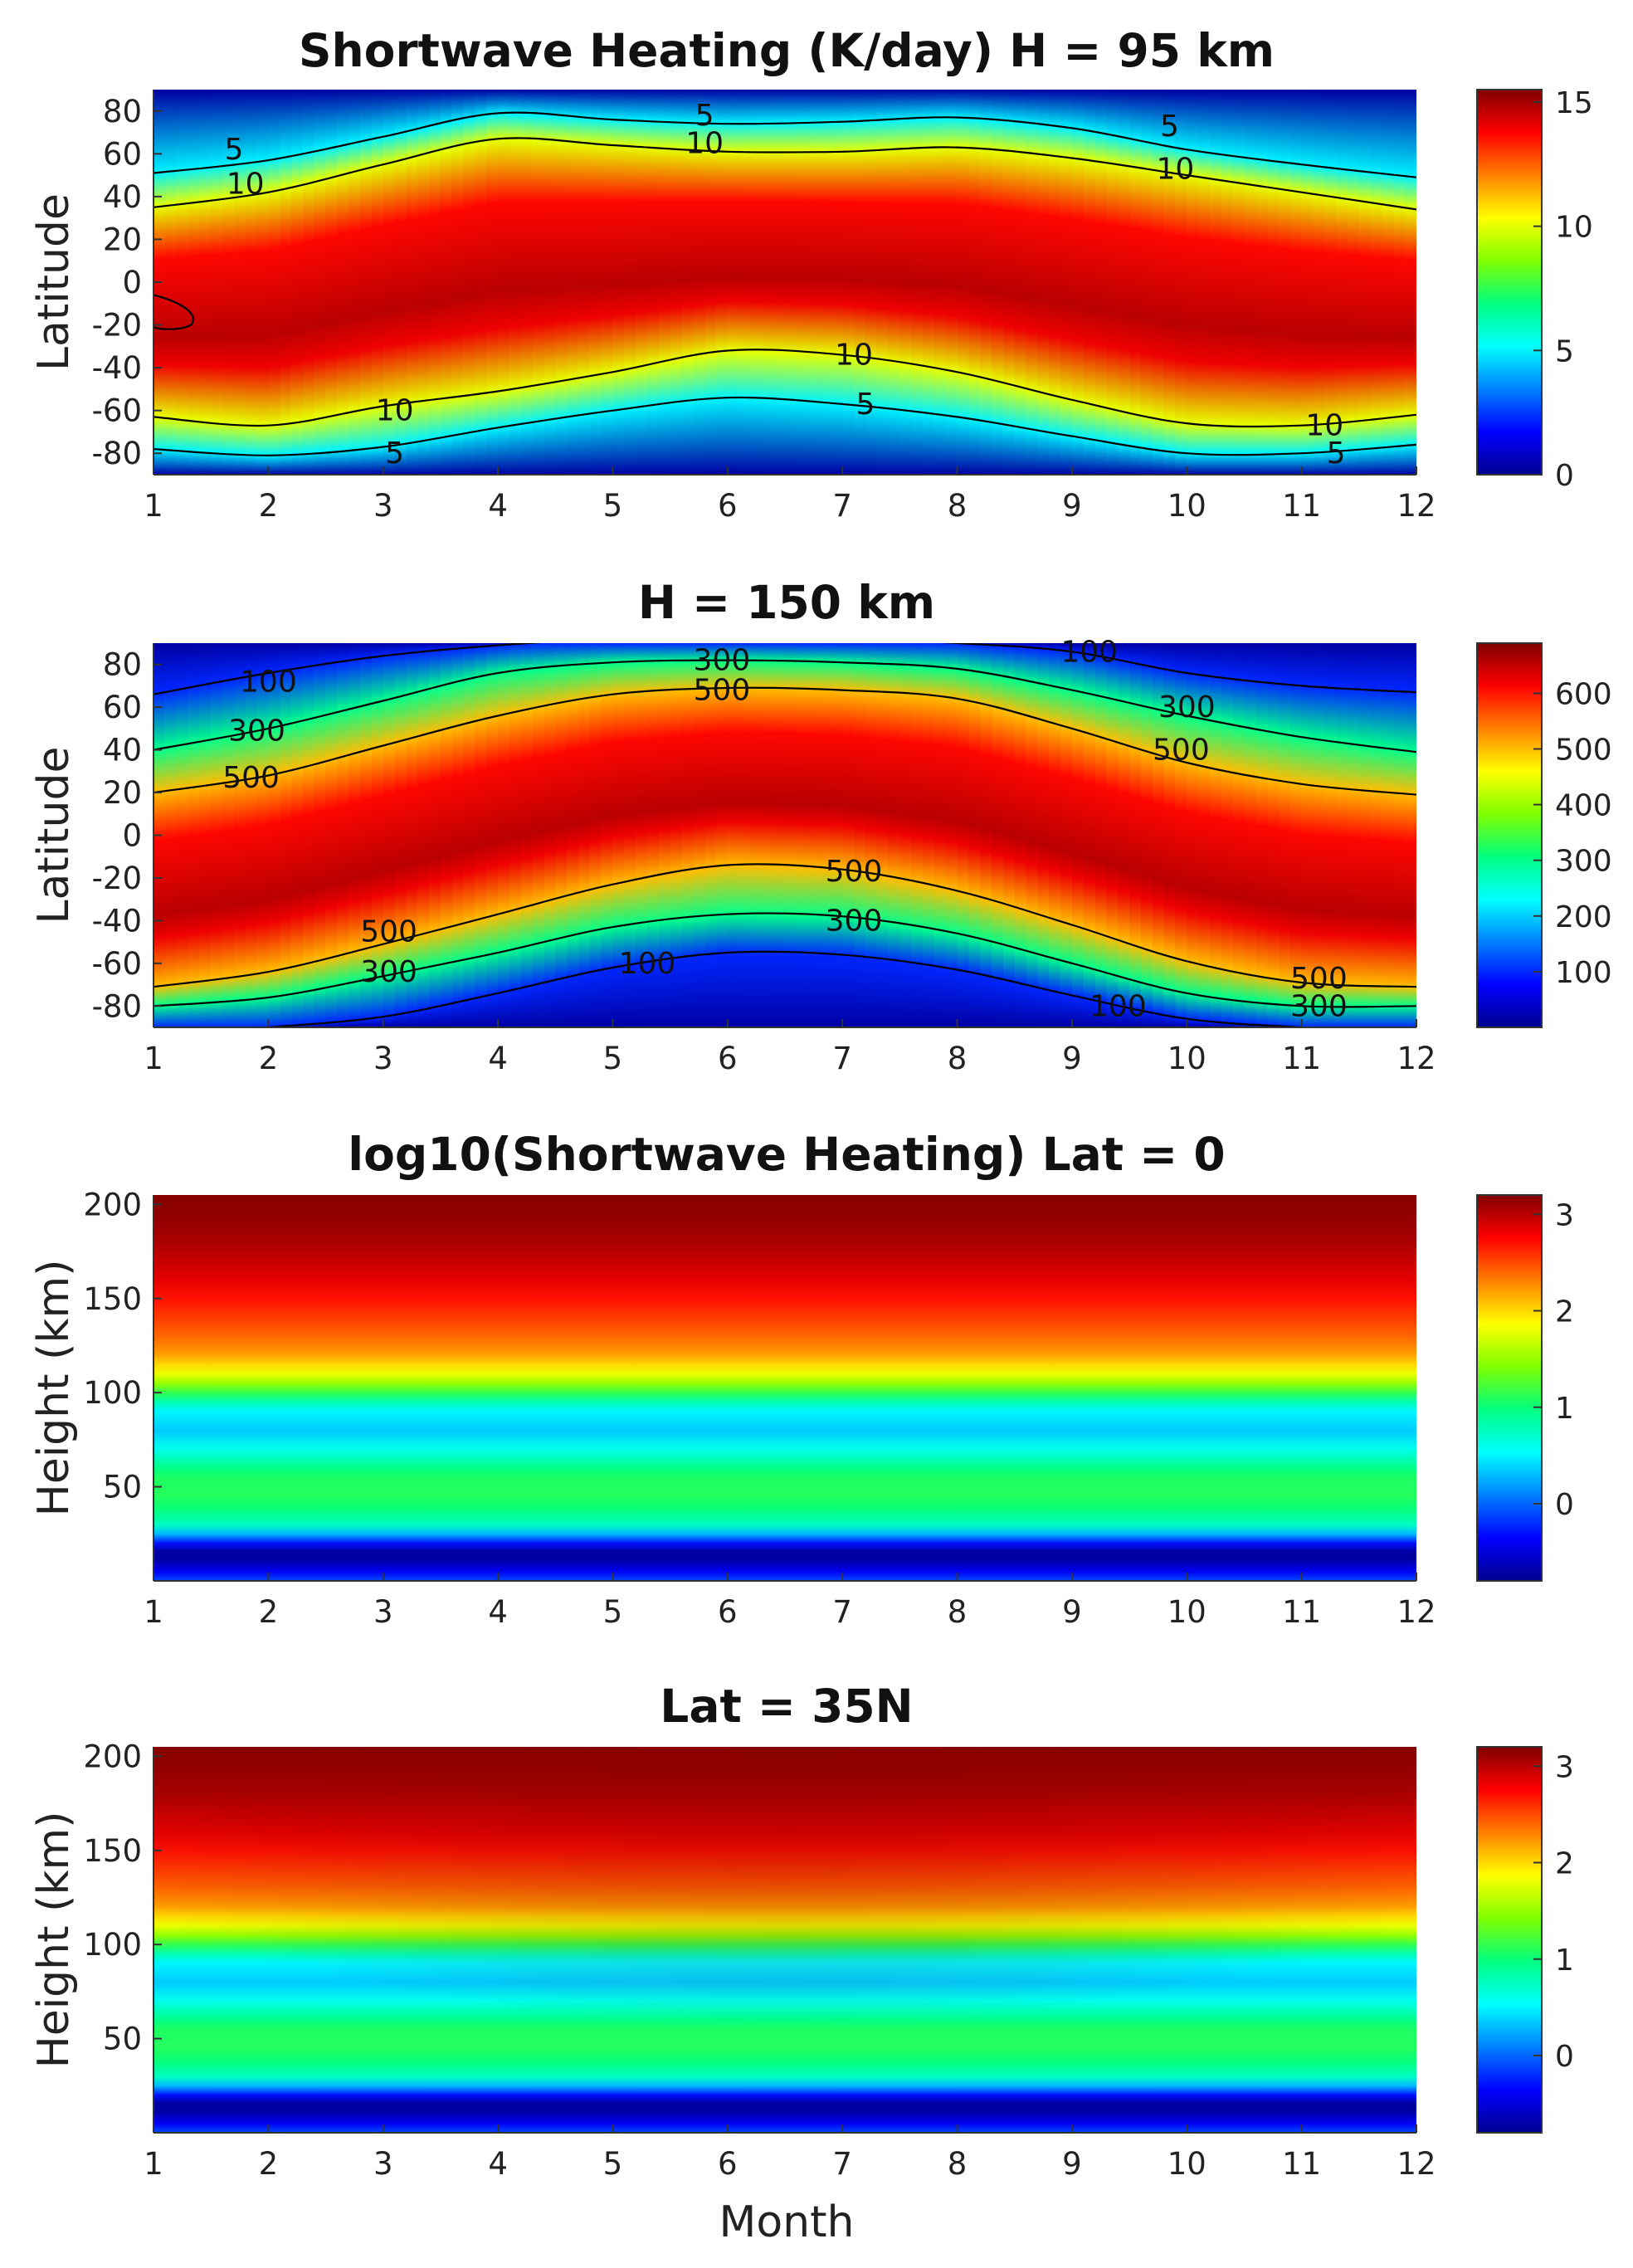  Describe the element at coordinates (123, 665) in the screenshot. I see `y-tick-label: 80` at that location.